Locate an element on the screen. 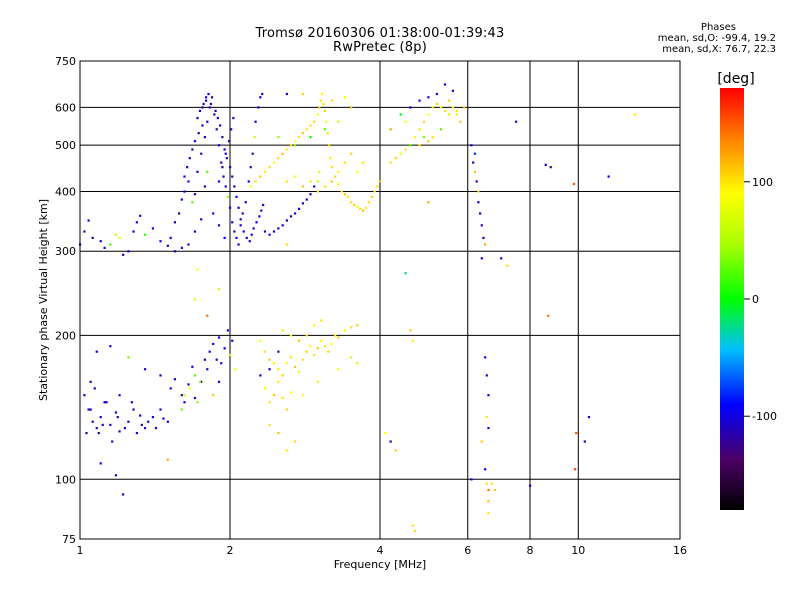  chart-title: Tromsø 20160306 01:38:00-01:39:43 is located at coordinates (380, 33).